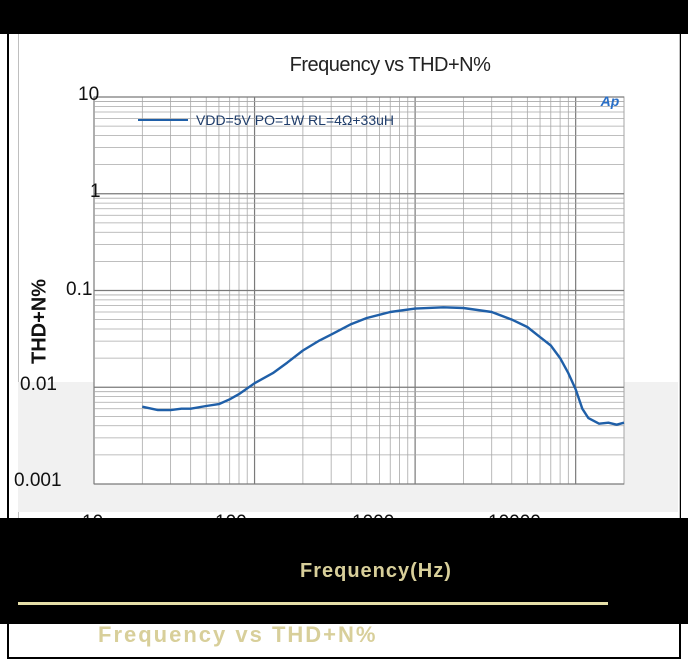 This screenshot has height=666, width=688. I want to click on legend: VDD=5V PO=1W RL=4Ω+33uH, so click(266, 120).